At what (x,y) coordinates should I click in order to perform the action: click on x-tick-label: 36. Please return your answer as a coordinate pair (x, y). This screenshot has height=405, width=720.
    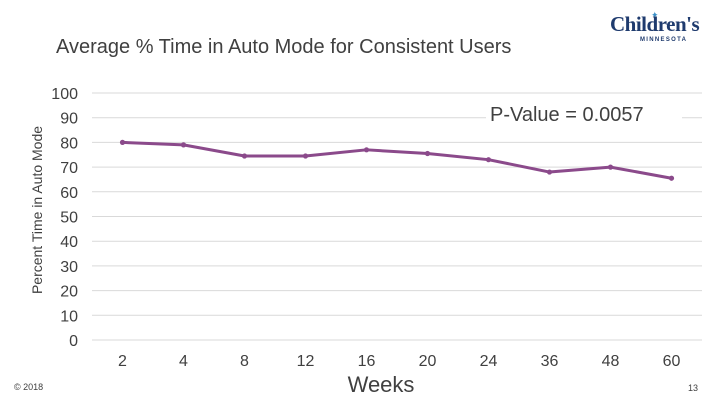
    Looking at the image, I should click on (550, 361).